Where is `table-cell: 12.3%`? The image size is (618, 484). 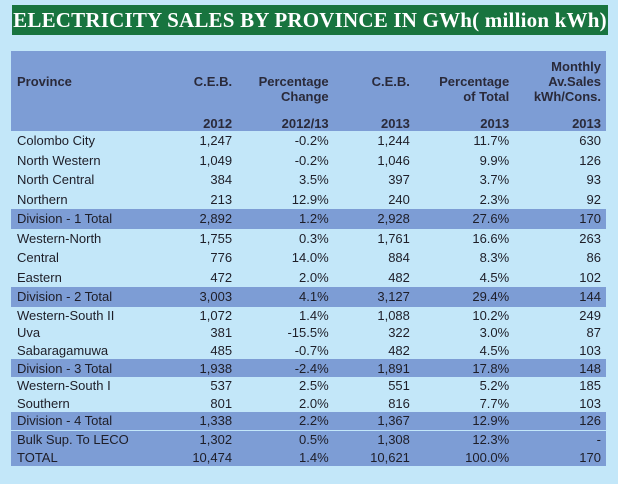
table-cell: 12.3% is located at coordinates (464, 439).